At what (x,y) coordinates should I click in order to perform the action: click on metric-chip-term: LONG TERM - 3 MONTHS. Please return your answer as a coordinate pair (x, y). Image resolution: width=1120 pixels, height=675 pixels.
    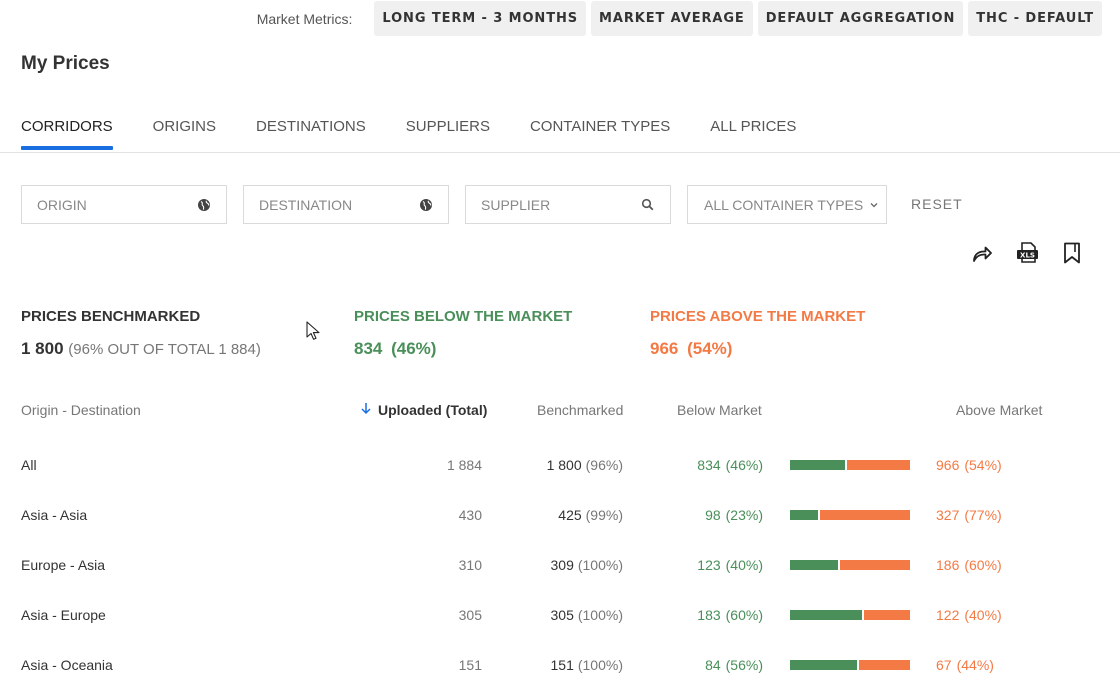
    Looking at the image, I should click on (480, 18).